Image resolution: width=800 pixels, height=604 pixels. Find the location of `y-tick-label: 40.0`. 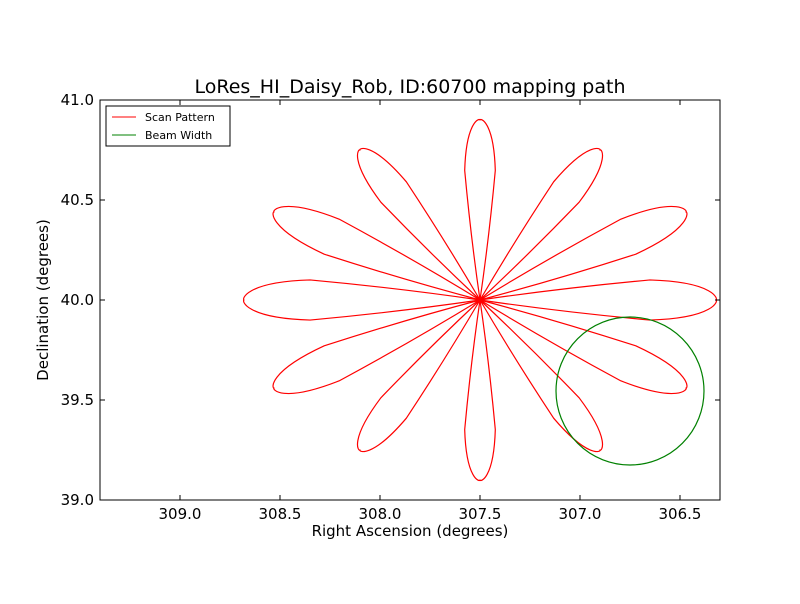

y-tick-label: 40.0 is located at coordinates (77, 300).